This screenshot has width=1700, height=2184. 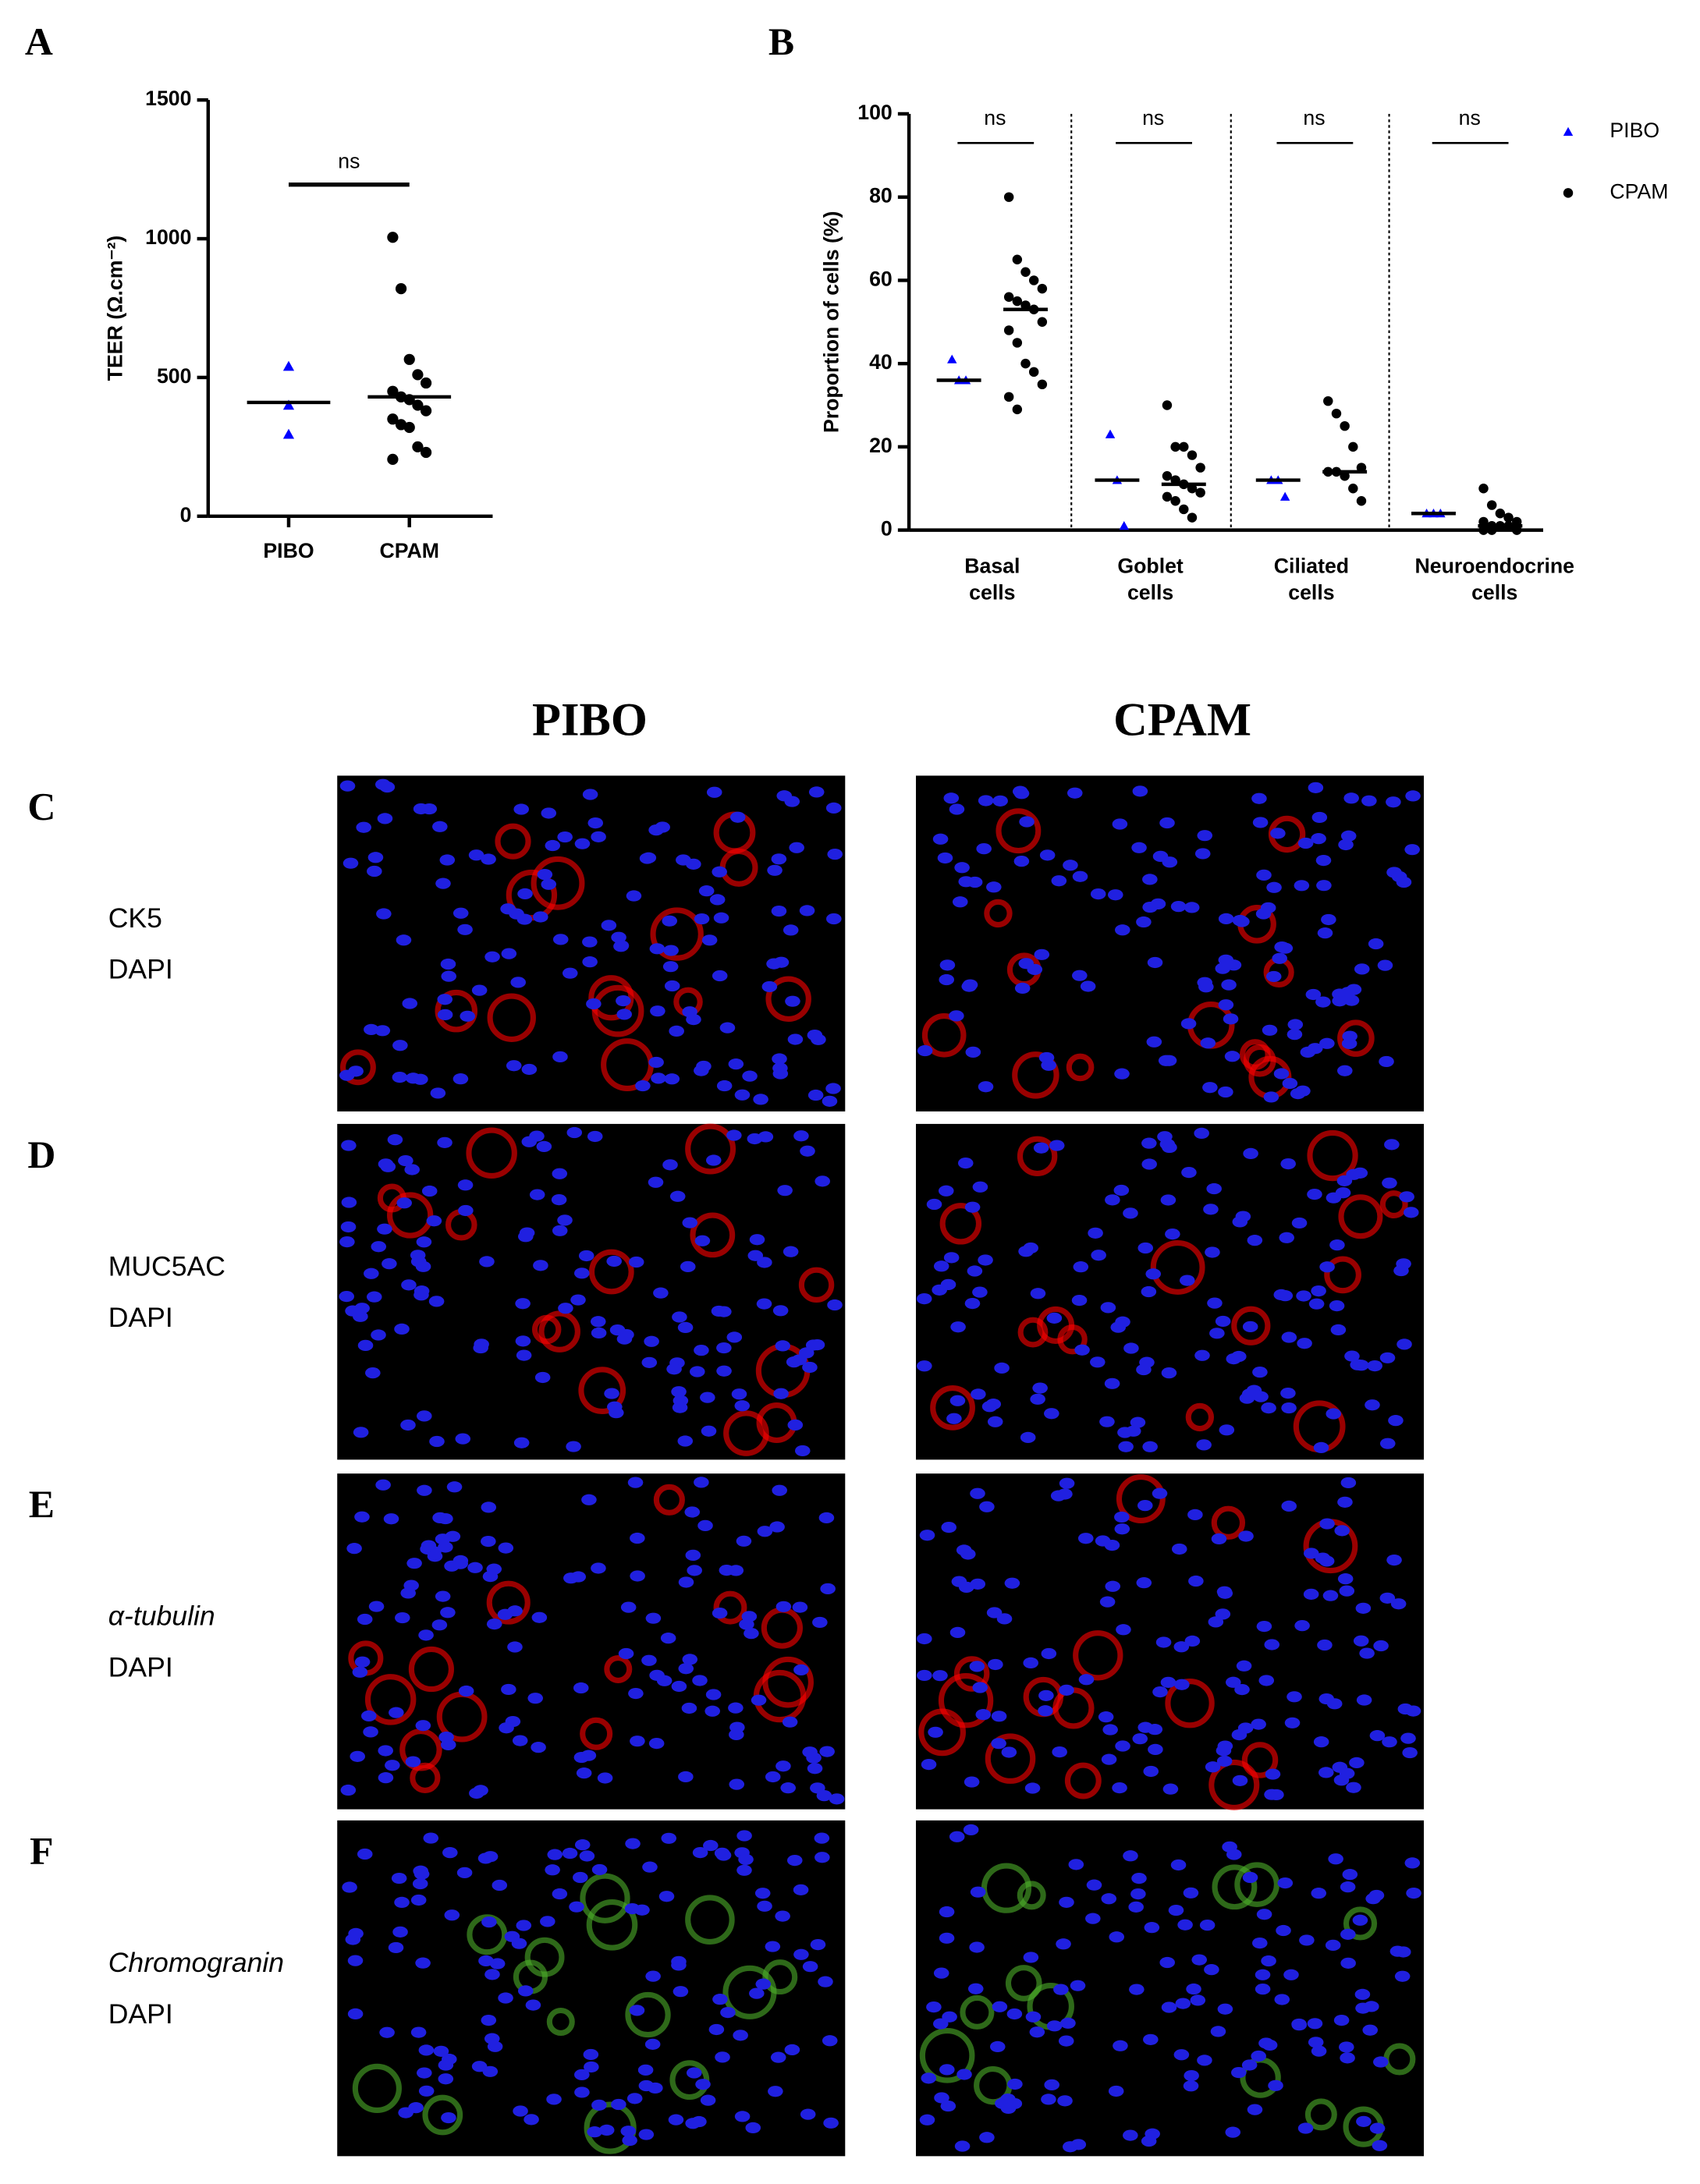 What do you see at coordinates (1284, 496) in the screenshot?
I see `triangle-marker` at bounding box center [1284, 496].